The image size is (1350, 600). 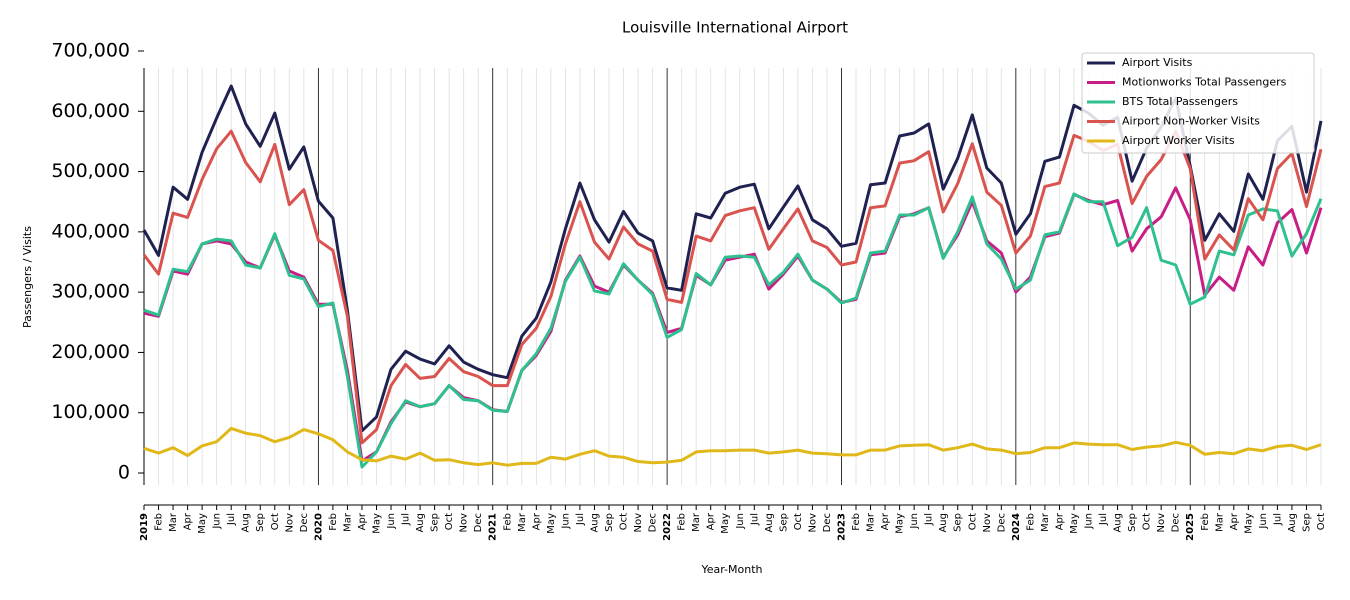 I want to click on x-axis-label: Year-Month, so click(x=731, y=569).